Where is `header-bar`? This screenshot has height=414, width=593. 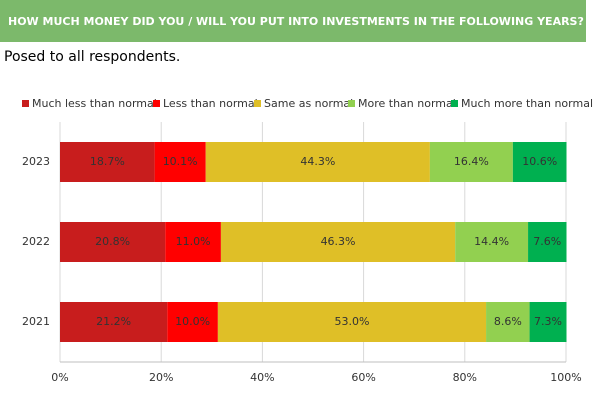
header-bar is located at coordinates (293, 21).